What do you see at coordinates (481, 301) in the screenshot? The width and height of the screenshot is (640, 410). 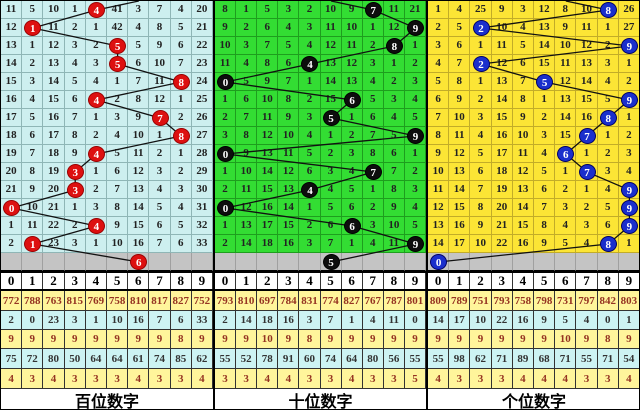 I see `stat-cell: 751` at bounding box center [481, 301].